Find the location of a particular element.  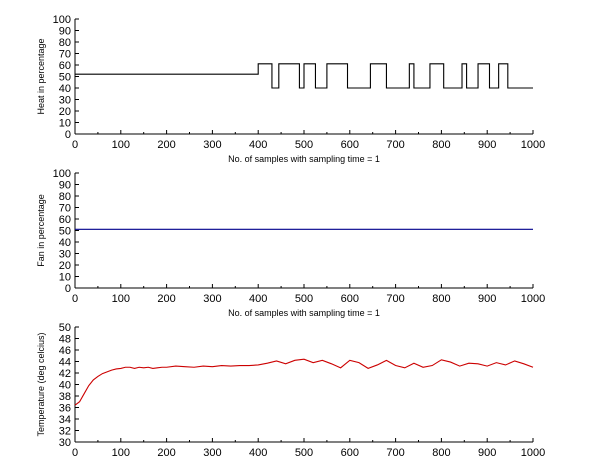

y-axis-label: Heat in percentage is located at coordinates (41, 76).